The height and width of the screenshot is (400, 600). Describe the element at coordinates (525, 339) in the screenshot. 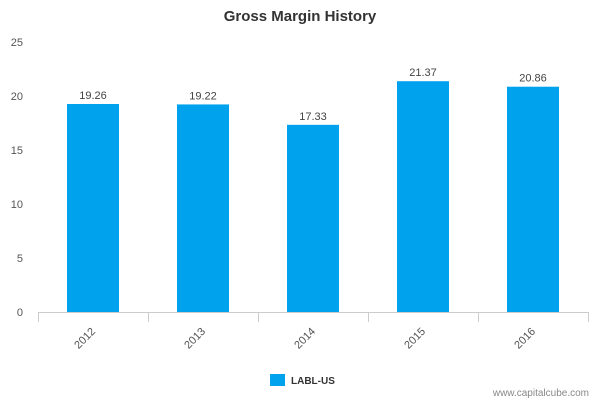

I see `x-tick-label: 2016` at that location.